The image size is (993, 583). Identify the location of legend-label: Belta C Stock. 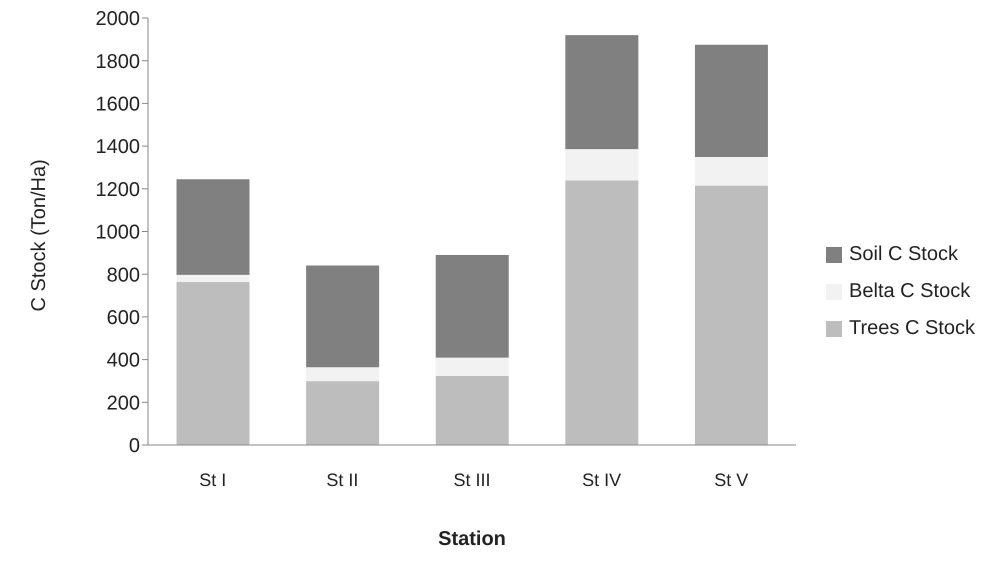
(909, 291).